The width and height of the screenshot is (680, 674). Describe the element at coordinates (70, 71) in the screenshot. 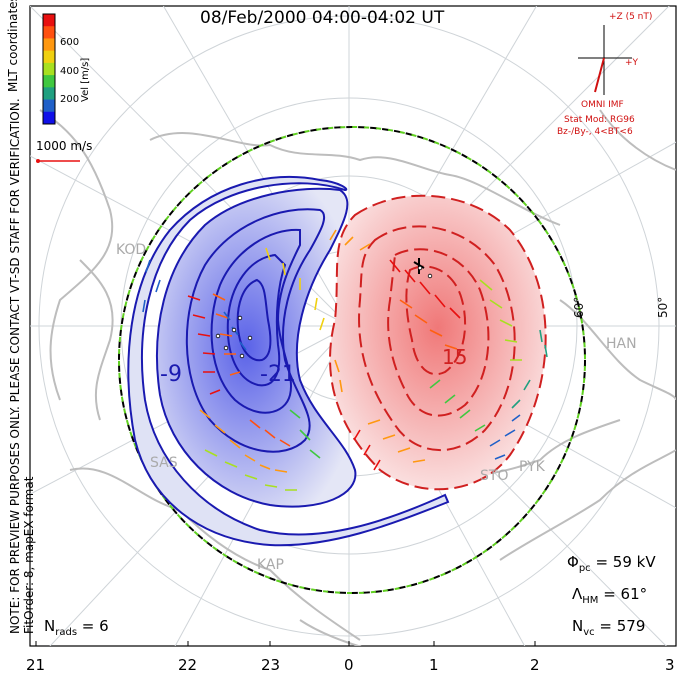

I see `colorbar-tick-400: 400` at that location.